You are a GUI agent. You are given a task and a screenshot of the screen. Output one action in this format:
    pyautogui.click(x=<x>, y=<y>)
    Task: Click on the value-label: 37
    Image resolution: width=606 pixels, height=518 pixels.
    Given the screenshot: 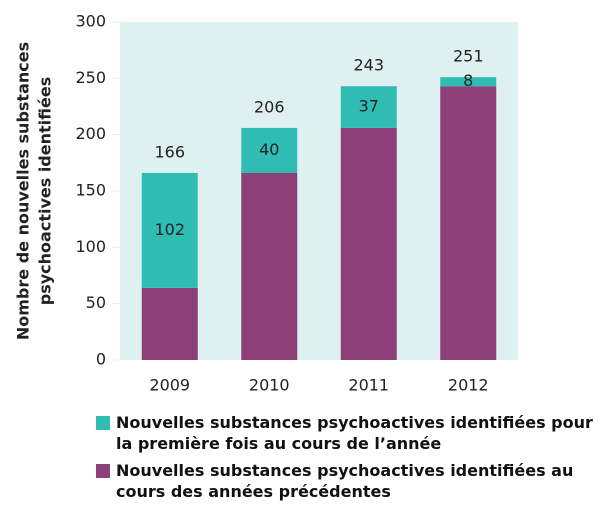 What is the action you would take?
    pyautogui.click(x=369, y=106)
    